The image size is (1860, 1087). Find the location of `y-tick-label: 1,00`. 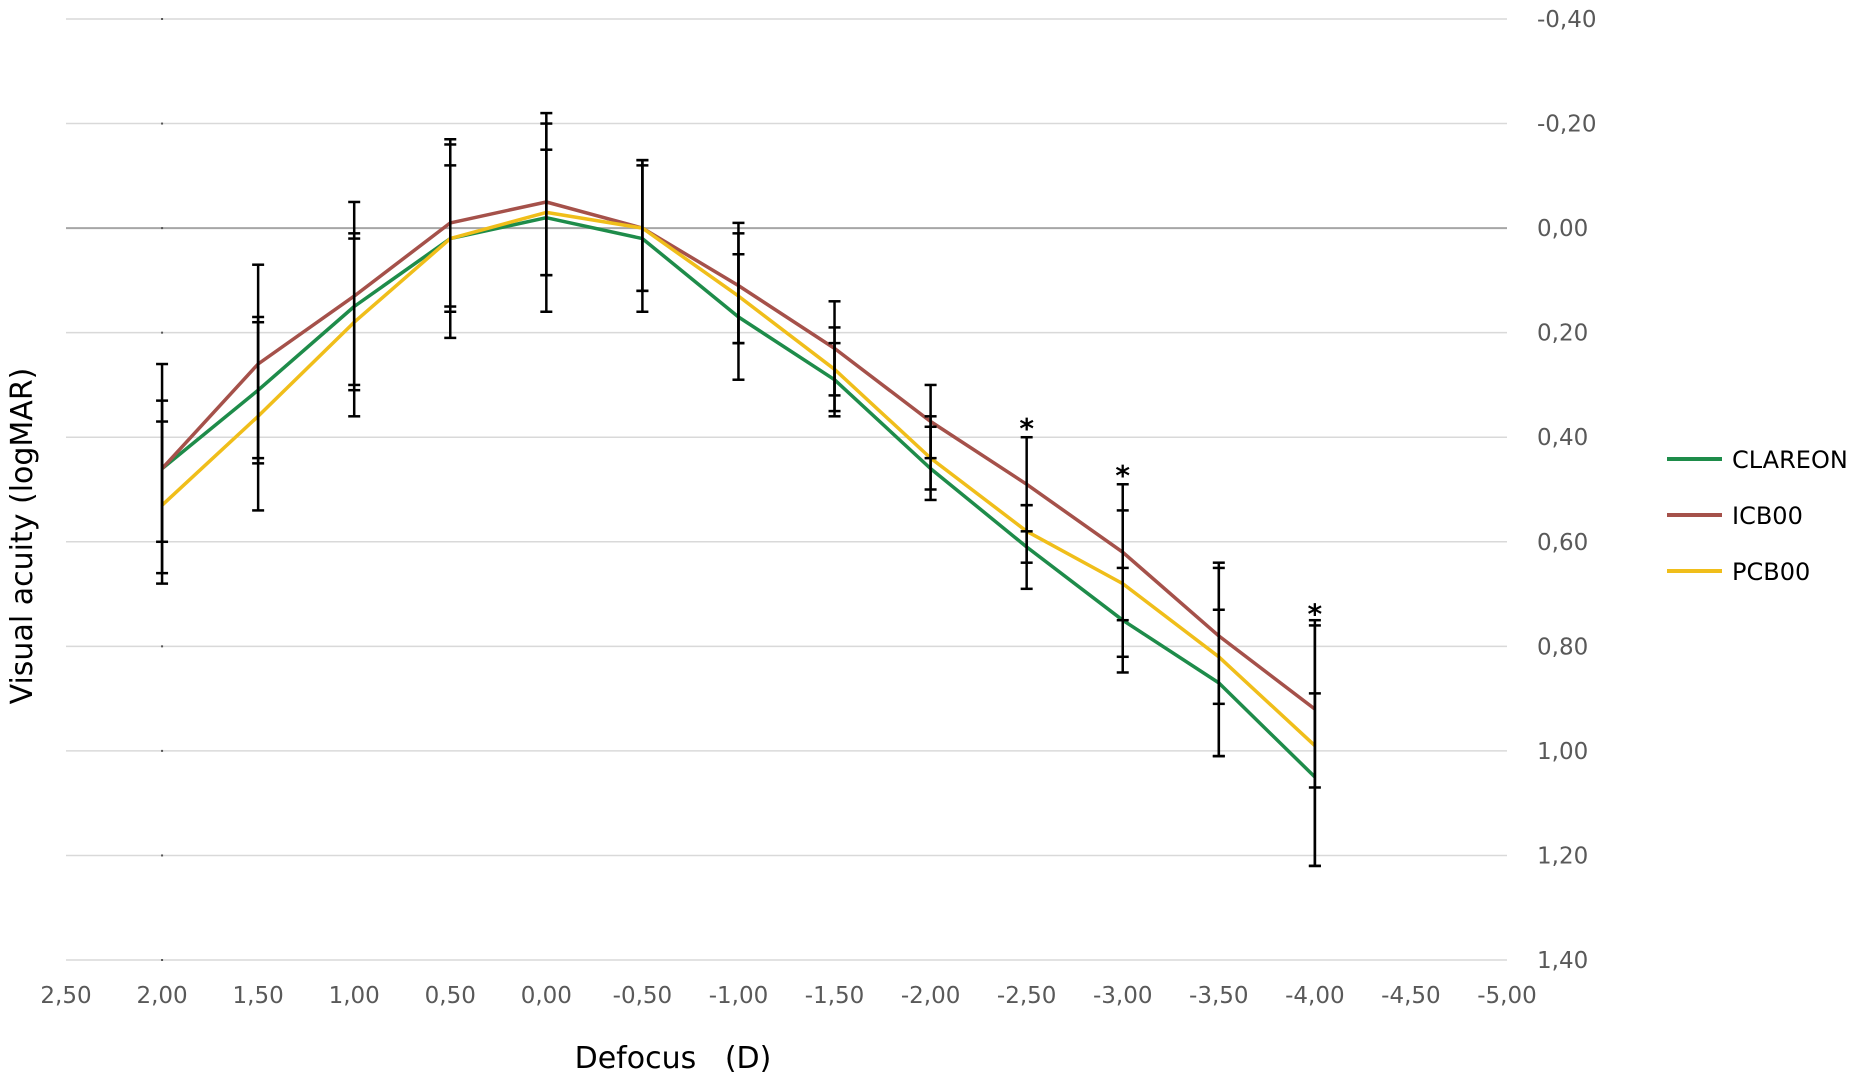

y-tick-label: 1,00 is located at coordinates (1562, 752).